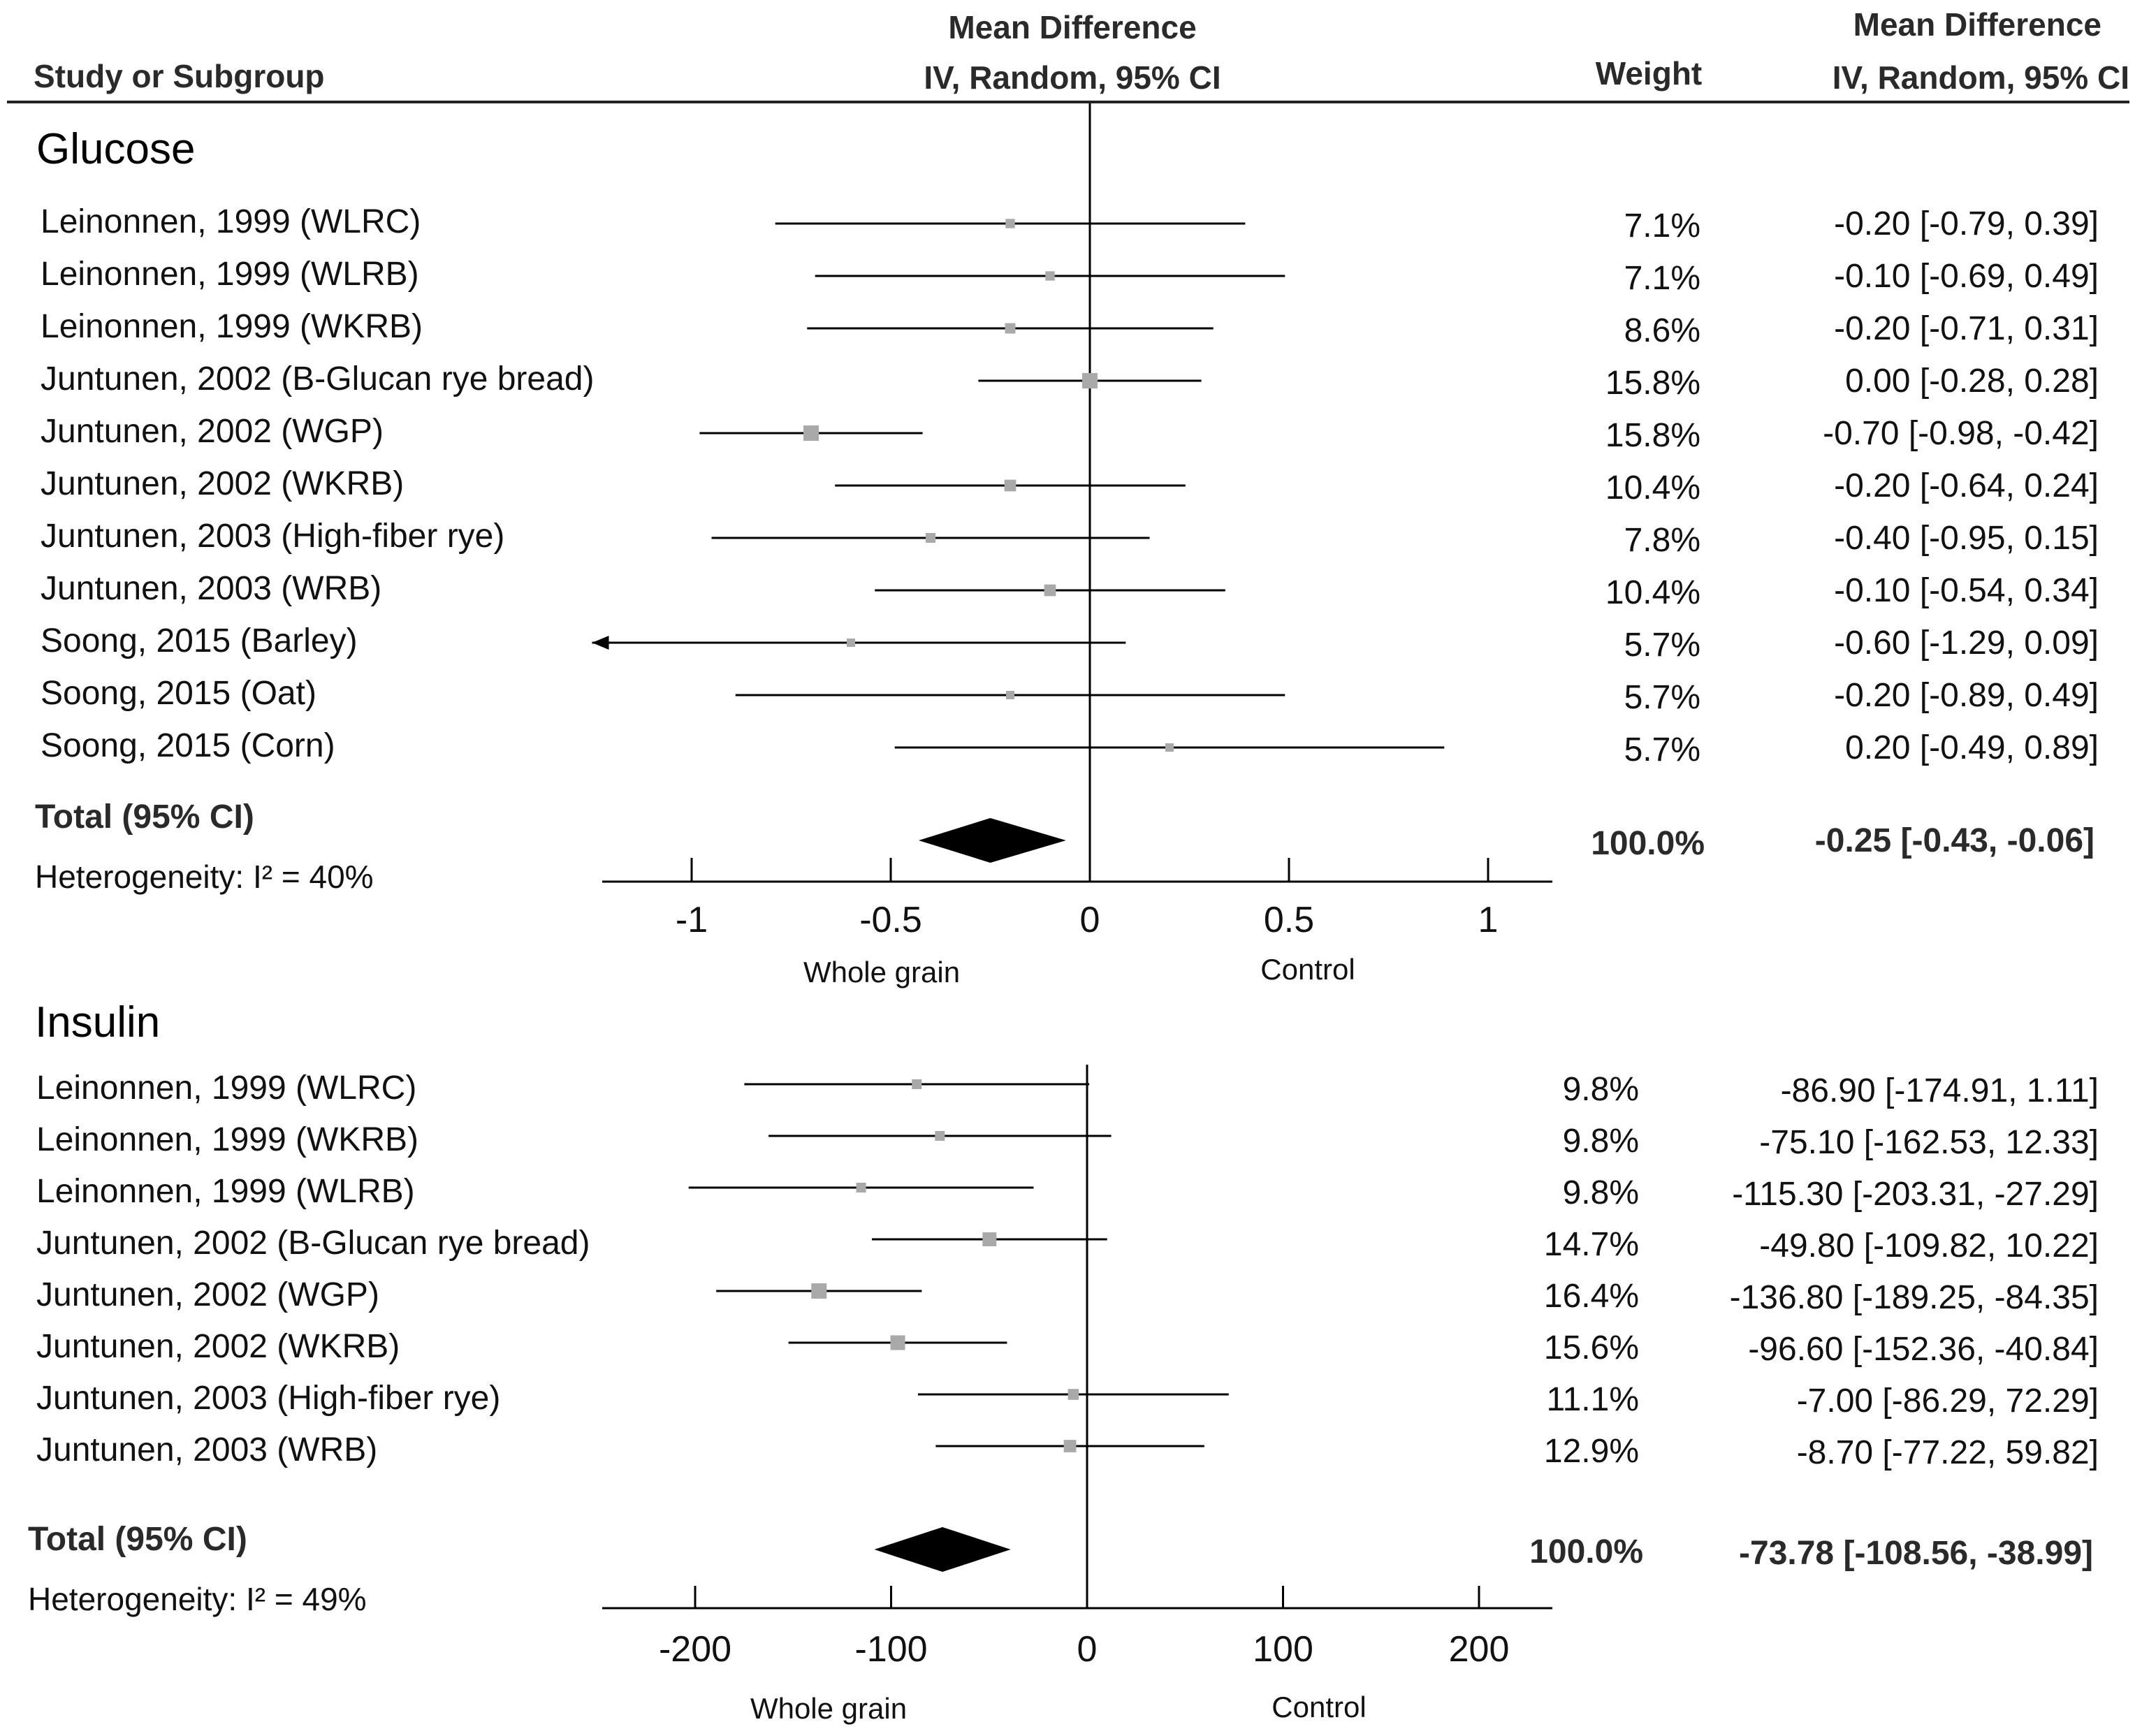  Describe the element at coordinates (1967, 328) in the screenshot. I see `glucose-md-ci: -0.20 [-0.71, 0.31]` at that location.